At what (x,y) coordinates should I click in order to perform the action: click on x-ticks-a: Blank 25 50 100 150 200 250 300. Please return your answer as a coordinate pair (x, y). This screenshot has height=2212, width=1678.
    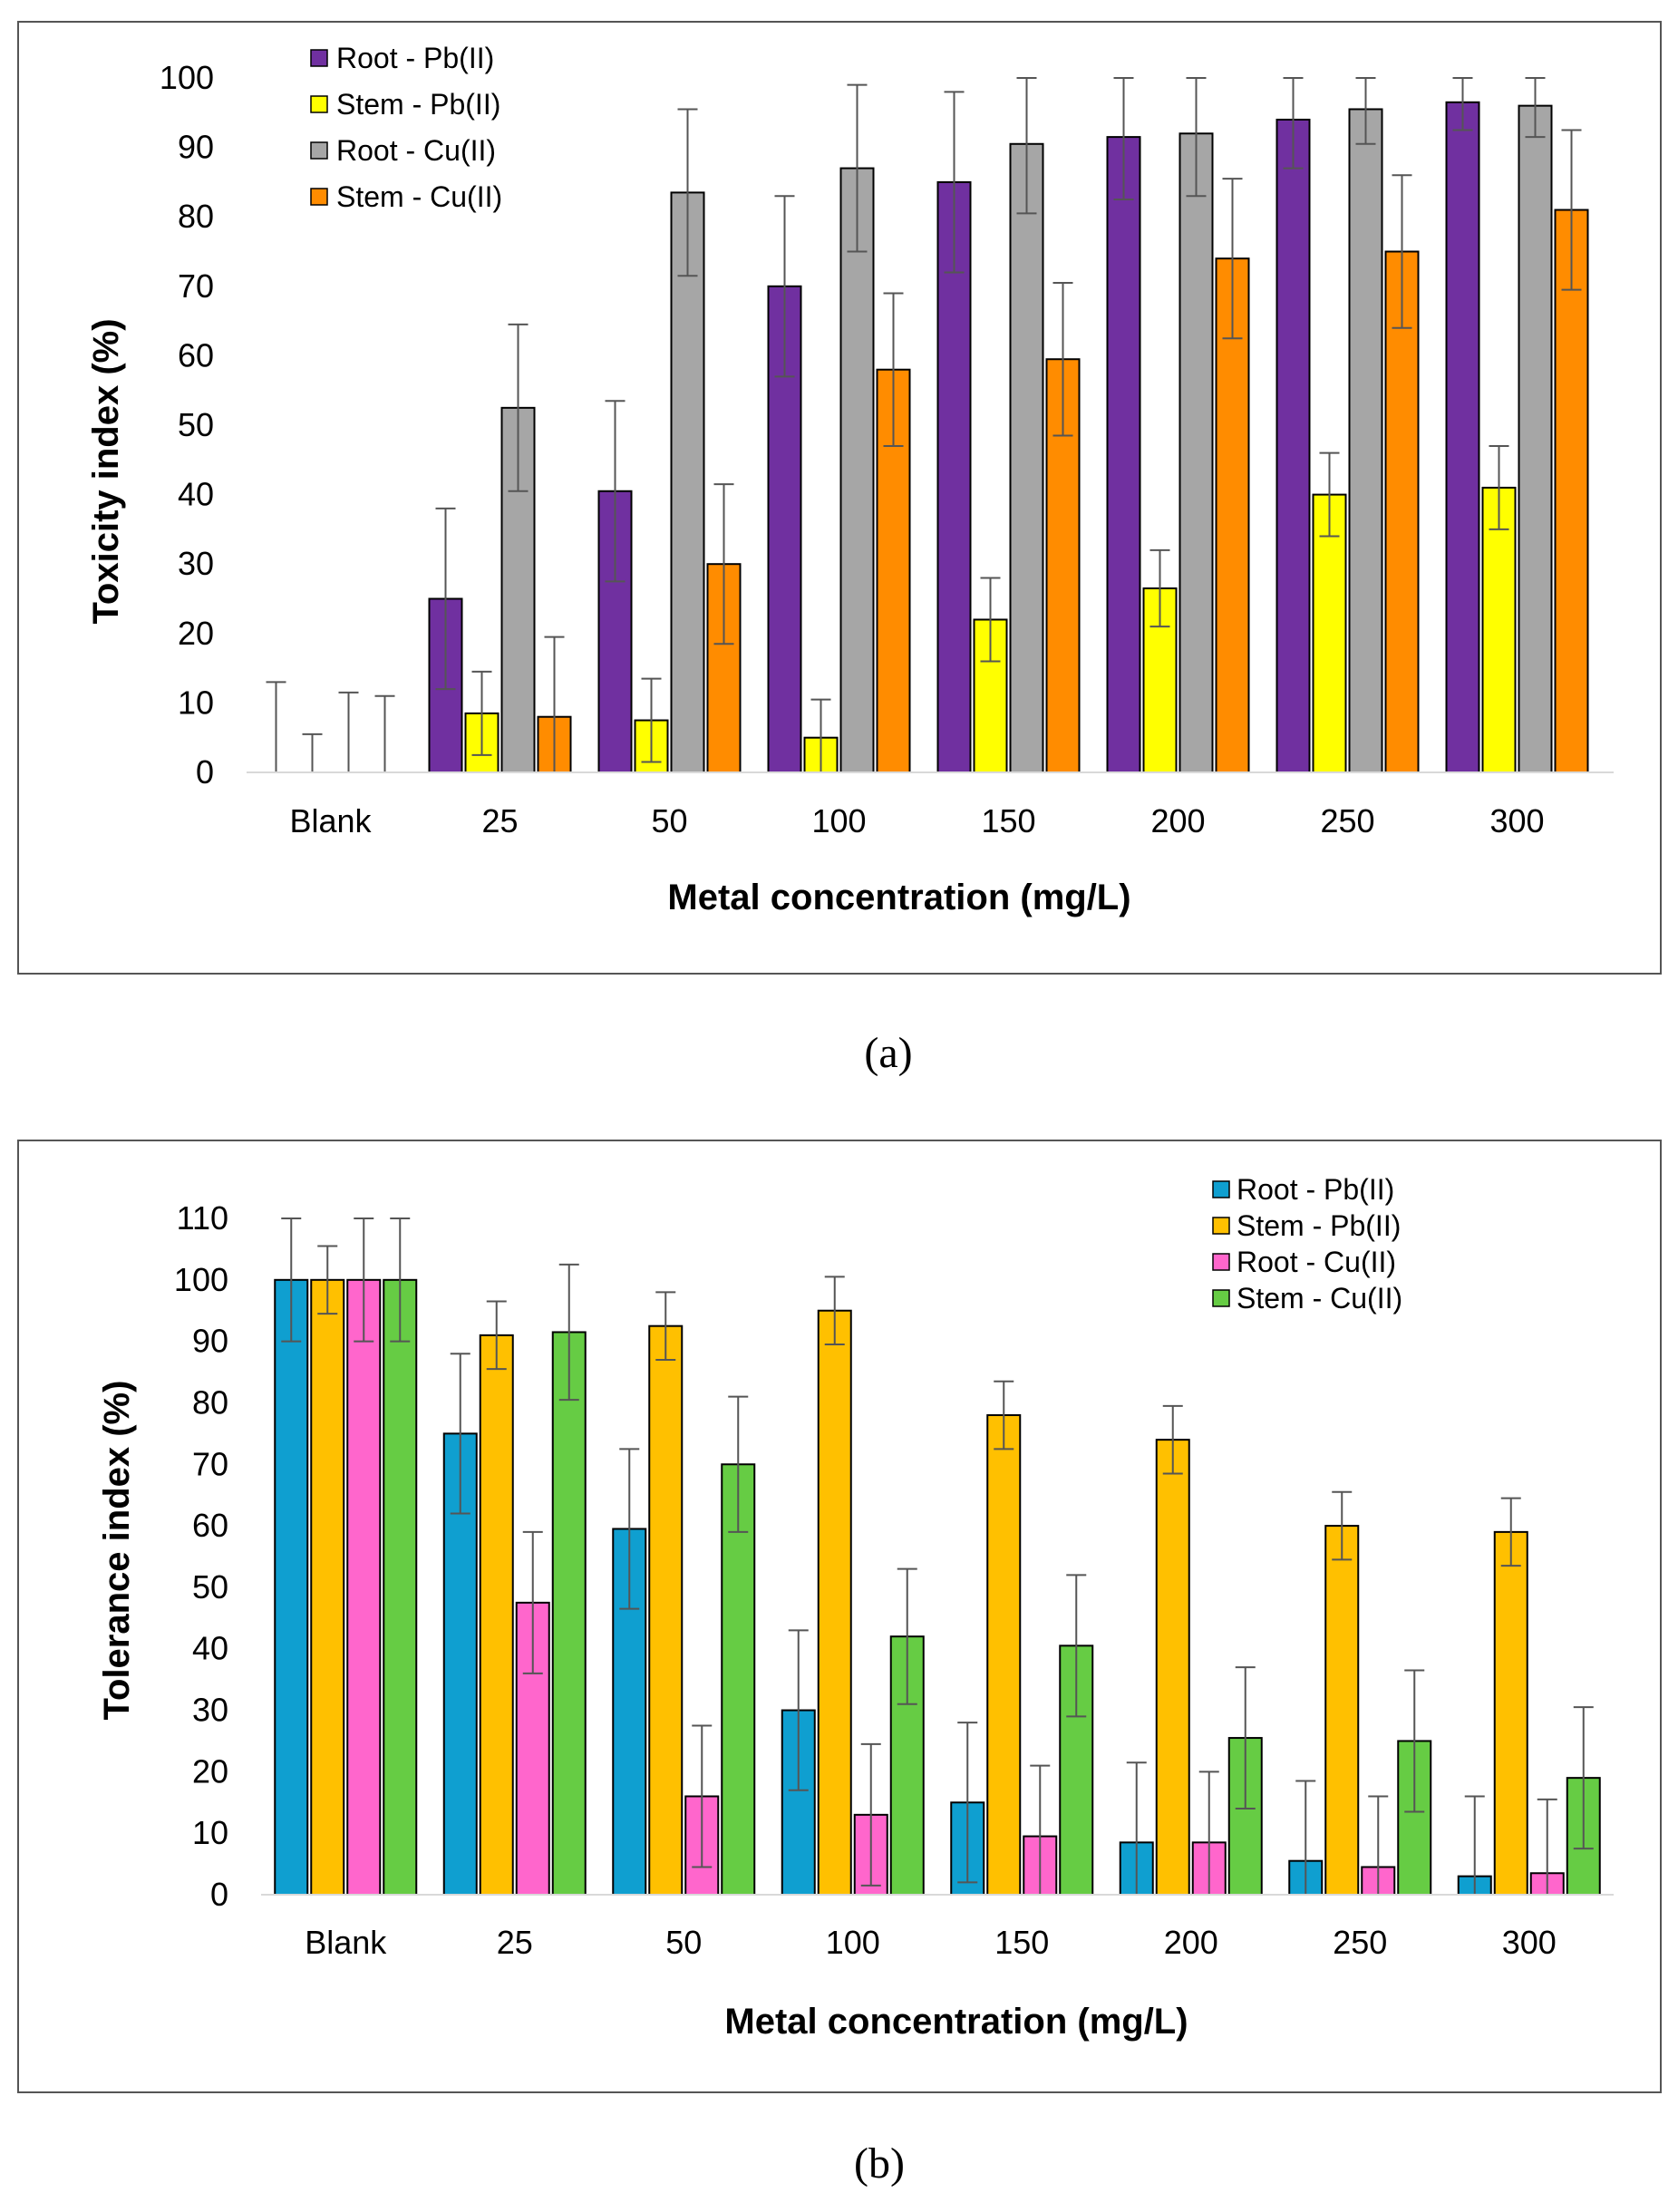
    Looking at the image, I should click on (916, 820).